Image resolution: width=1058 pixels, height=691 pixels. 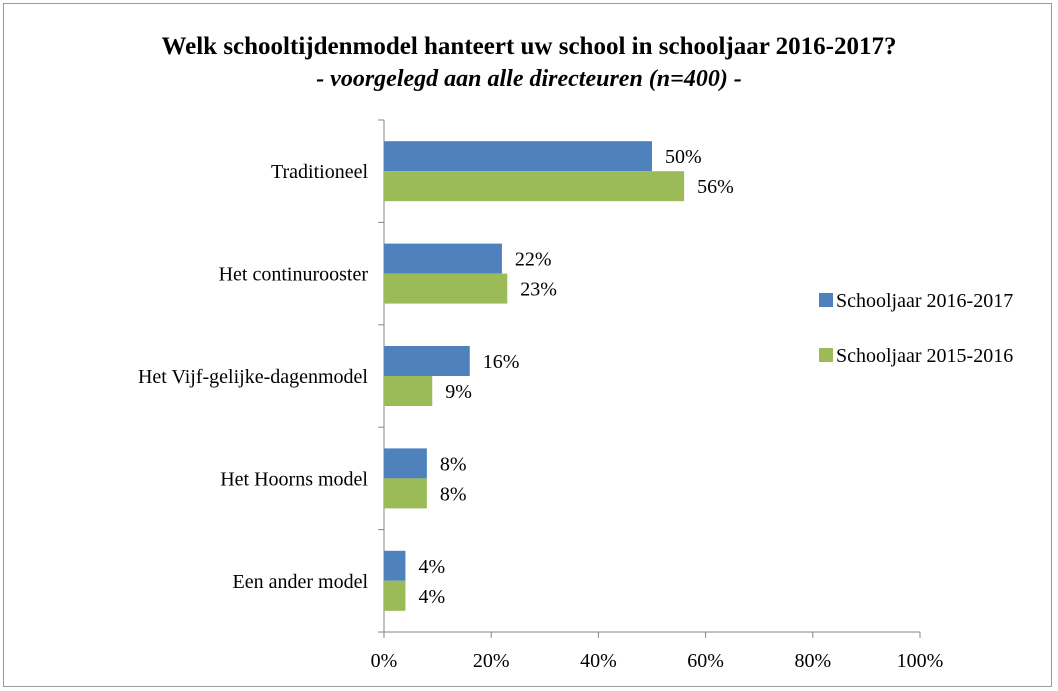 I want to click on data-label: 56%, so click(x=715, y=187).